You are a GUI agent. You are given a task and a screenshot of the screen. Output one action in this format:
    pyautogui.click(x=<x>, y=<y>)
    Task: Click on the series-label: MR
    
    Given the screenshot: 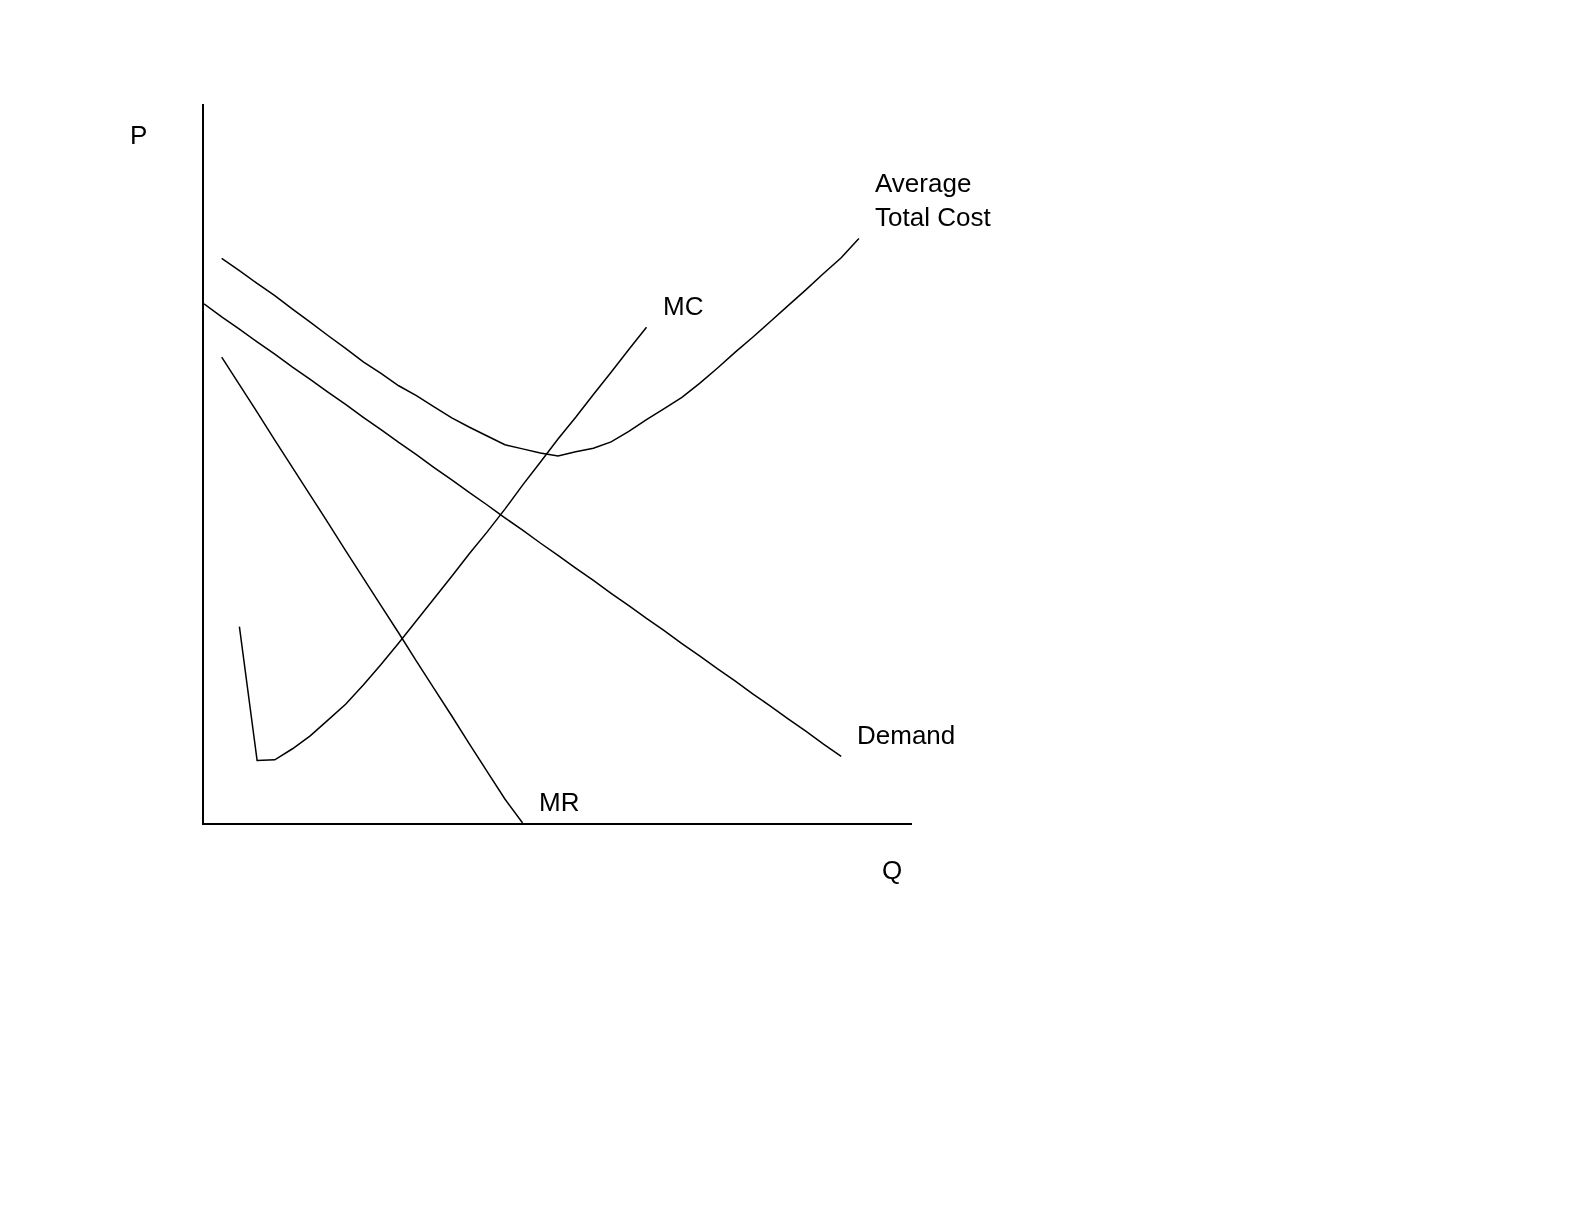 What is the action you would take?
    pyautogui.click(x=559, y=802)
    